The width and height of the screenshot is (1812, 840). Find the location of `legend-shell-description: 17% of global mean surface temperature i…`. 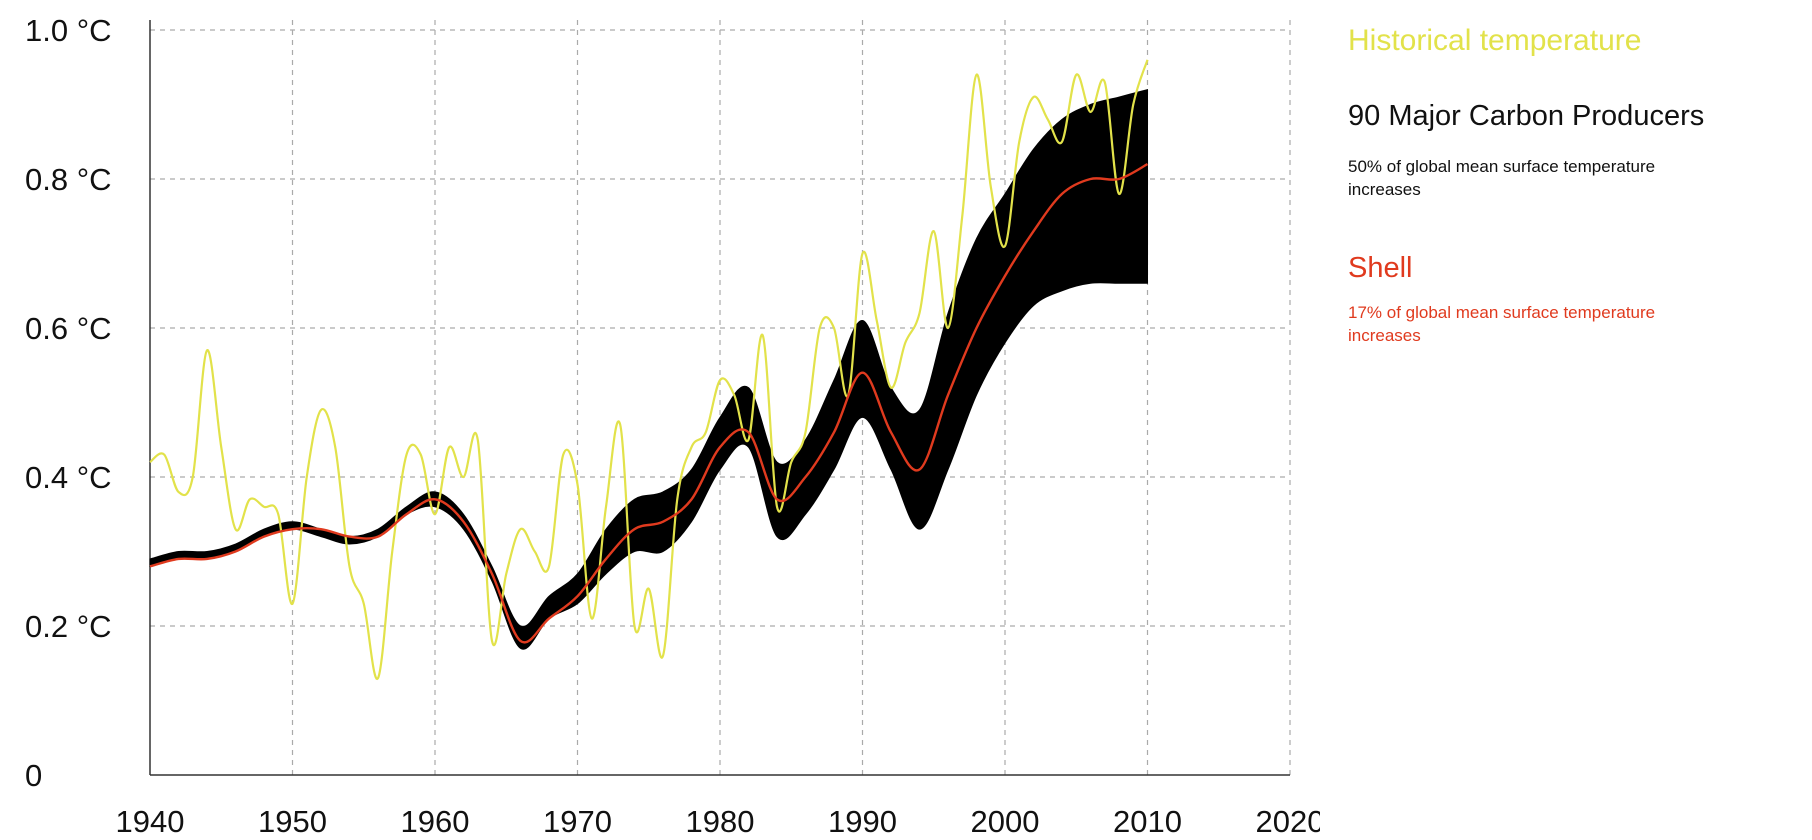

legend-shell-description: 17% of global mean surface temperature i… is located at coordinates (1502, 324).